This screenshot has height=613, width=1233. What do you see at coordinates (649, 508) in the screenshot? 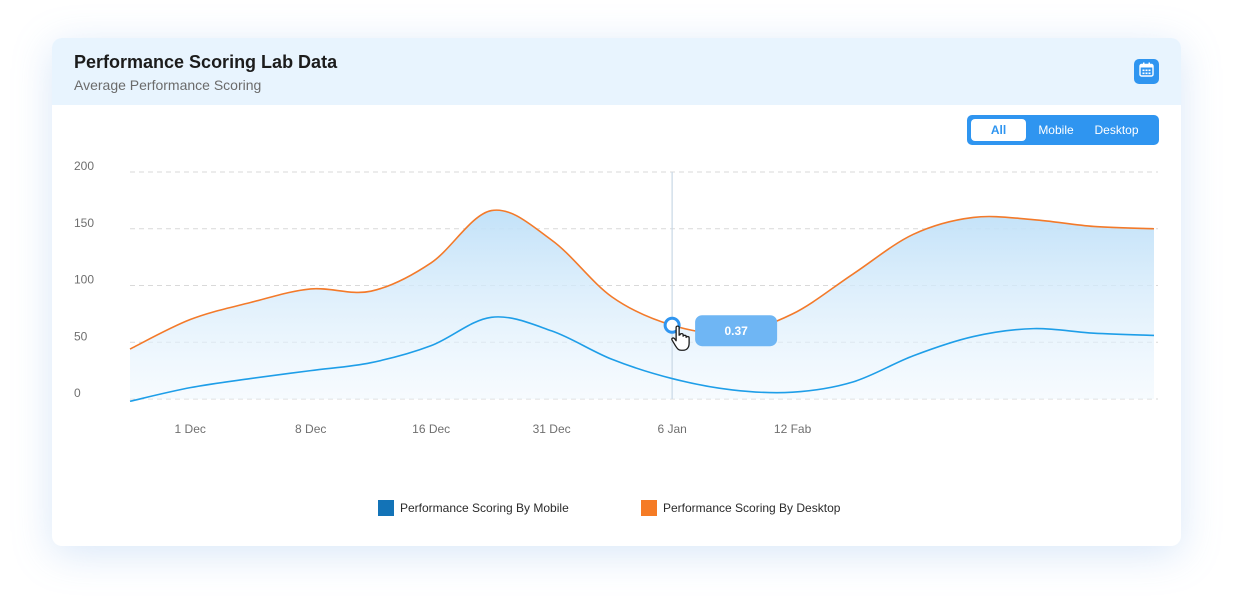
I see `legend-swatch-desktop` at bounding box center [649, 508].